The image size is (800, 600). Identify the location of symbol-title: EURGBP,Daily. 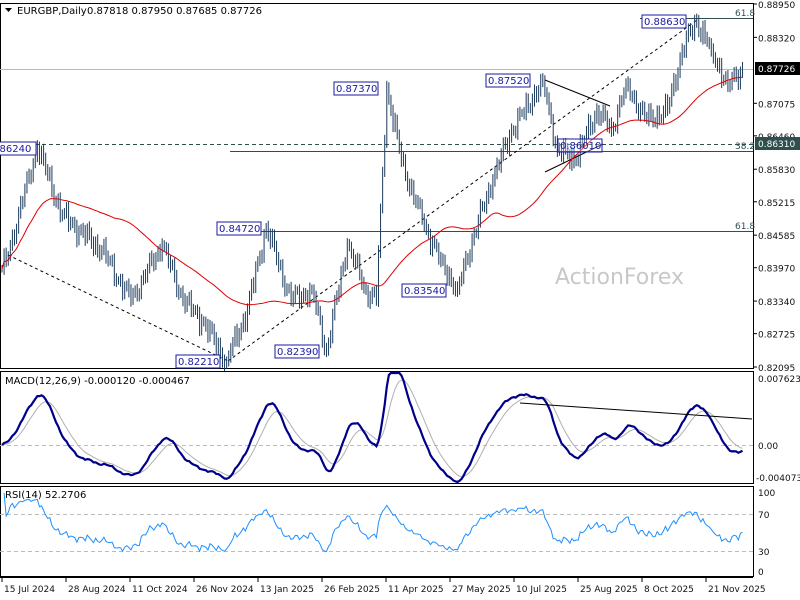
(52, 11).